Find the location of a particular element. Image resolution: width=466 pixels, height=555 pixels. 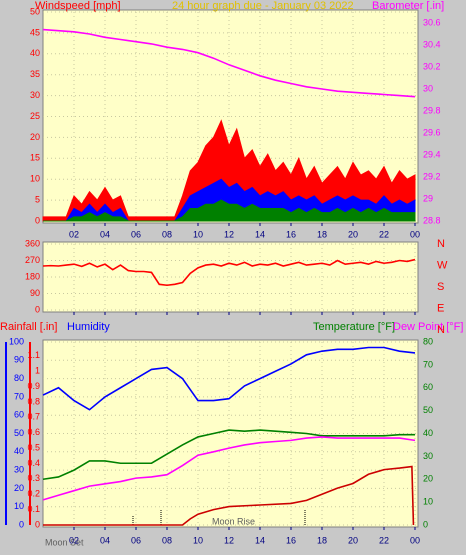

y2-tick-label: 0 is located at coordinates (425, 524).